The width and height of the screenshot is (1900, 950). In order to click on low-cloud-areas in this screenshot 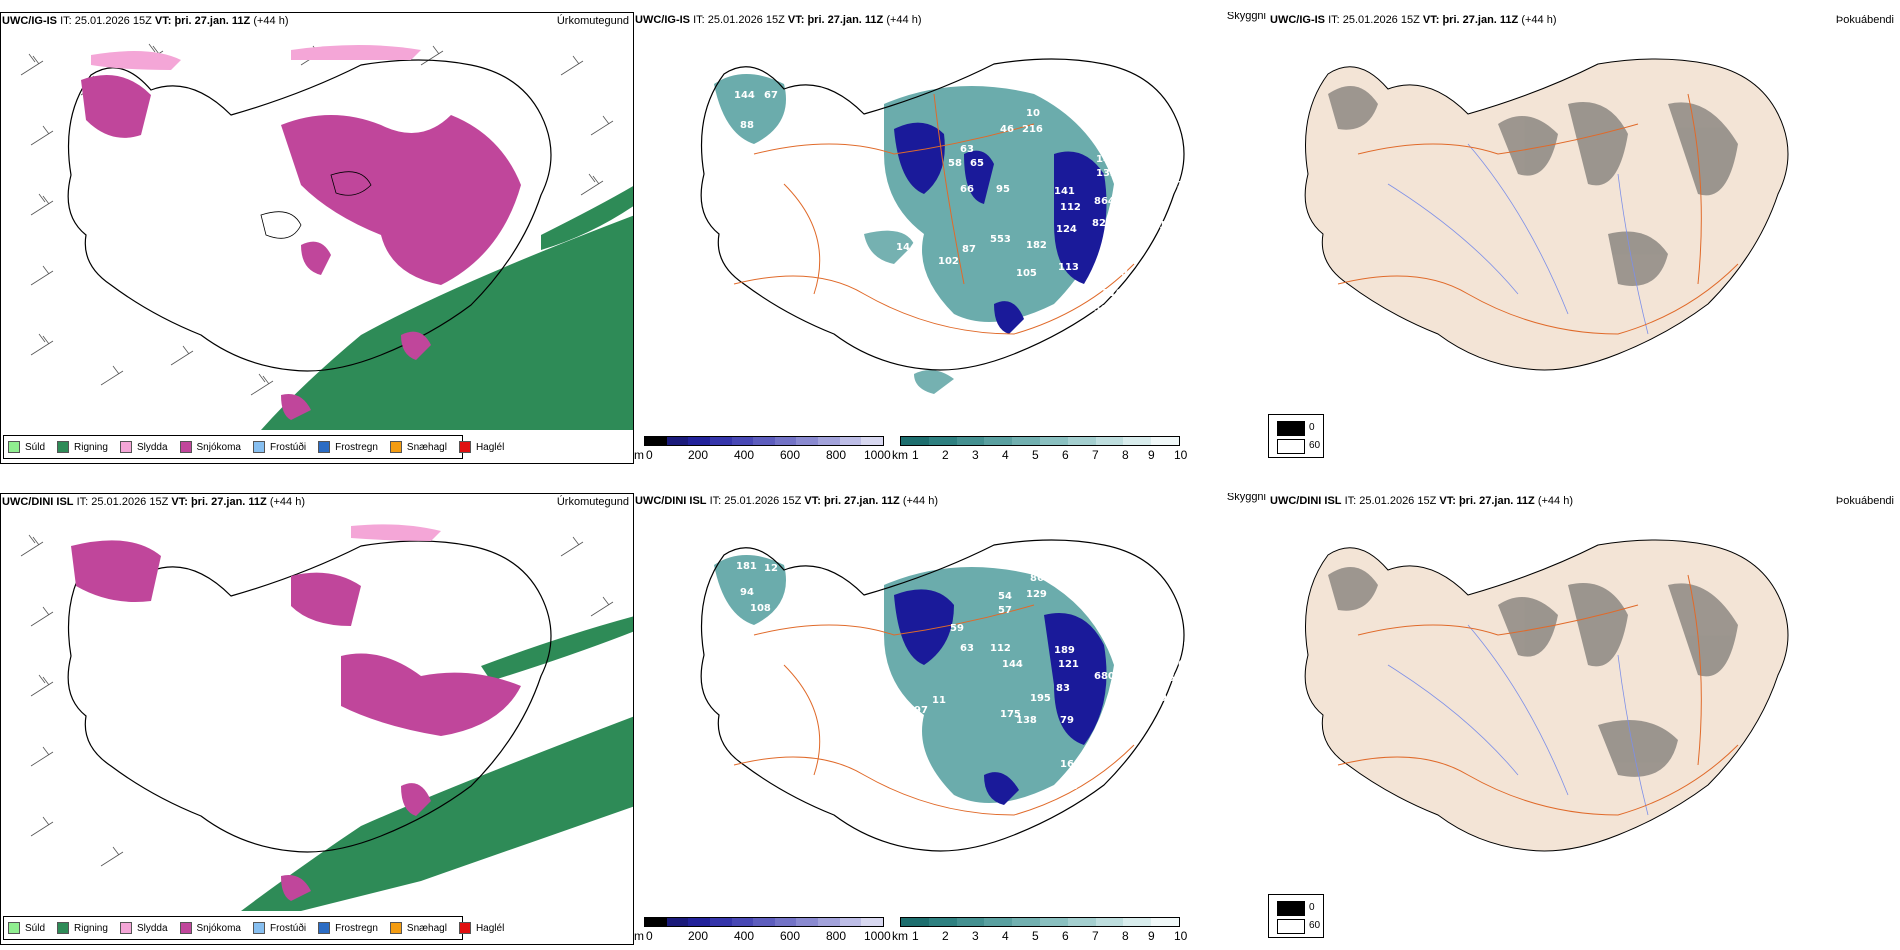, I will do `click(1000, 697)`.